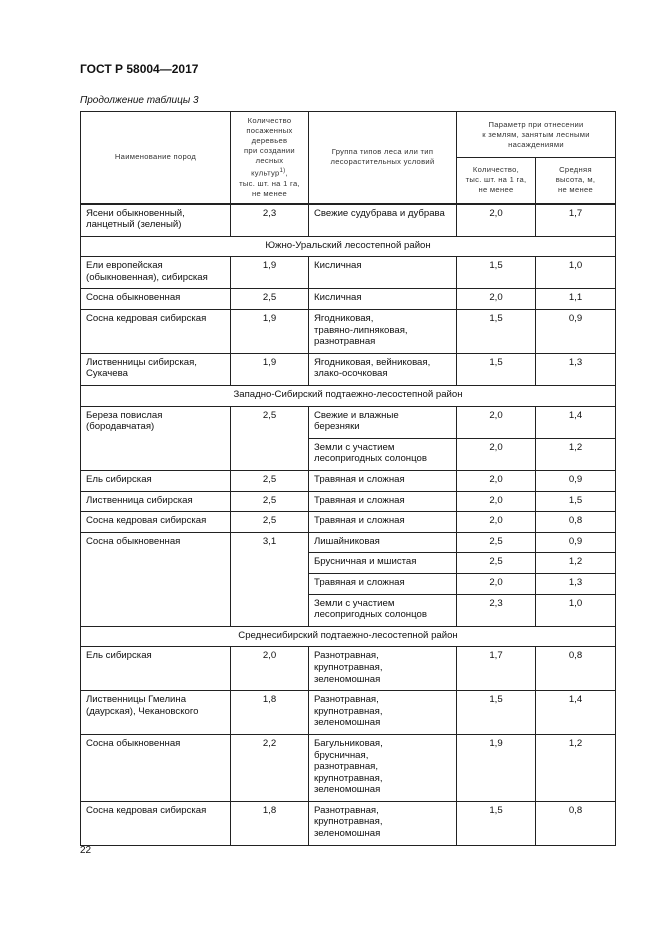 This screenshot has height=935, width=661. What do you see at coordinates (155, 369) in the screenshot?
I see `species-name: Лиственницы сибирская, Сукачева` at bounding box center [155, 369].